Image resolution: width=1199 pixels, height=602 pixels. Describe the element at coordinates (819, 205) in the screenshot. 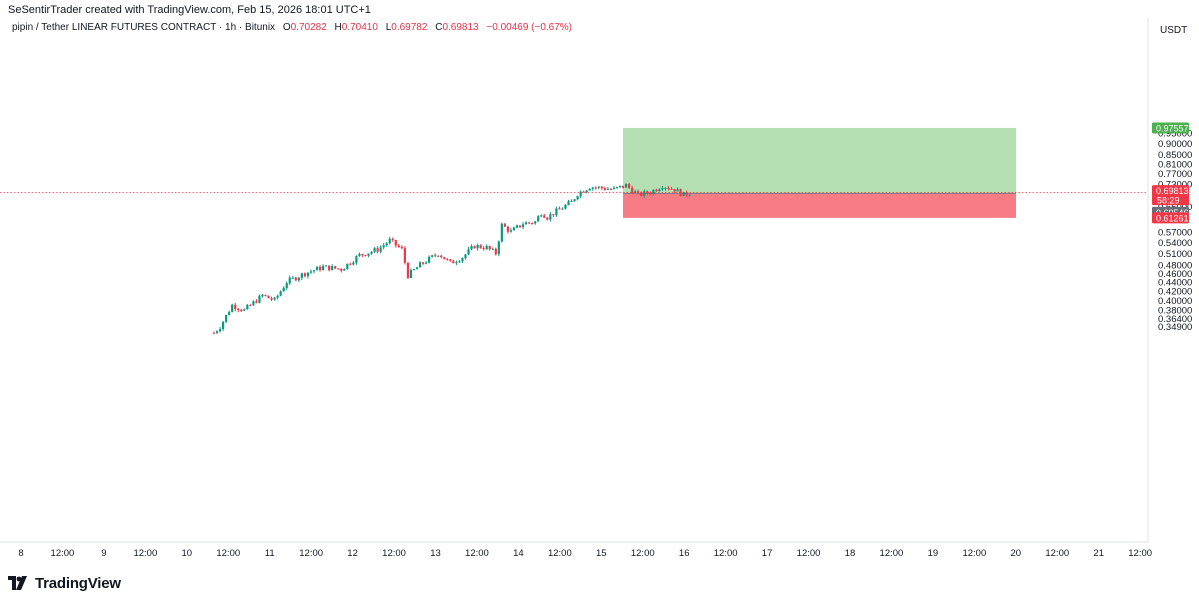

I see `stop-loss-zone` at that location.